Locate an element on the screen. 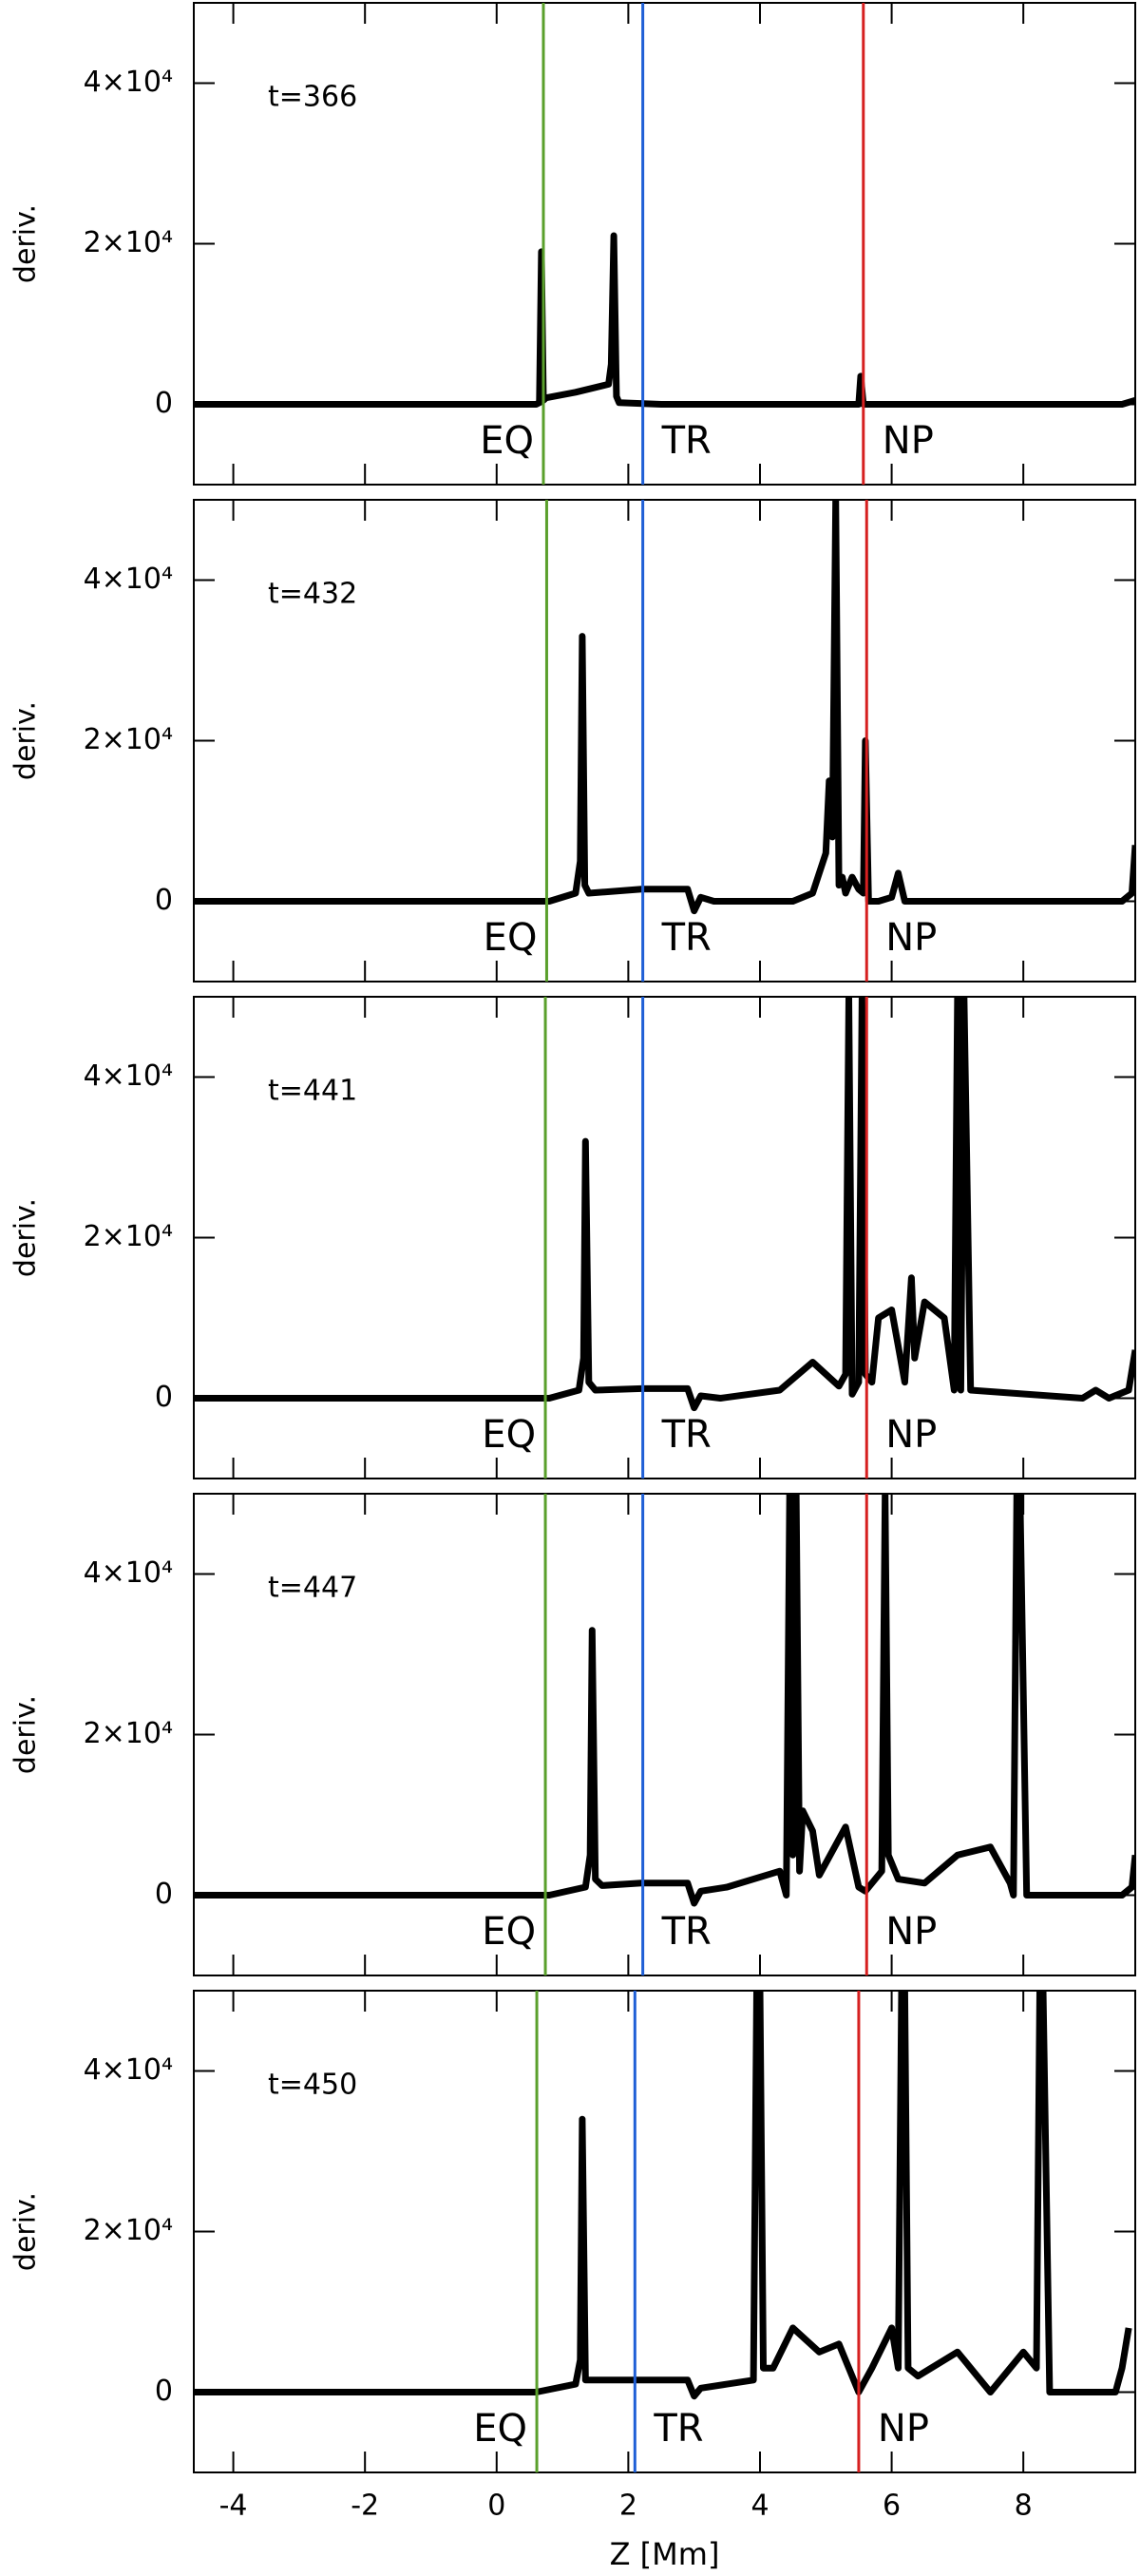  x-tick-label: 2 is located at coordinates (628, 2506).